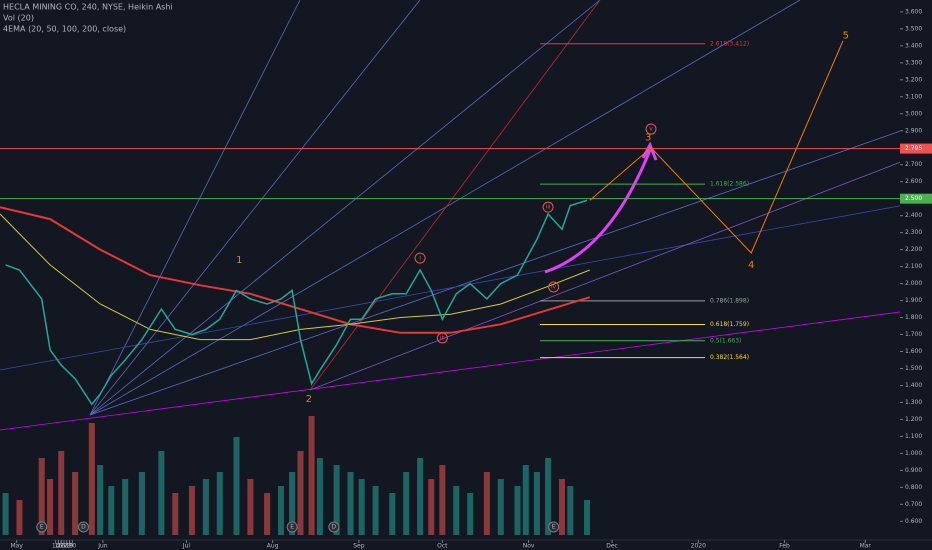 The height and width of the screenshot is (550, 932). Describe the element at coordinates (612, 546) in the screenshot. I see `x-tick-label: Dec` at that location.